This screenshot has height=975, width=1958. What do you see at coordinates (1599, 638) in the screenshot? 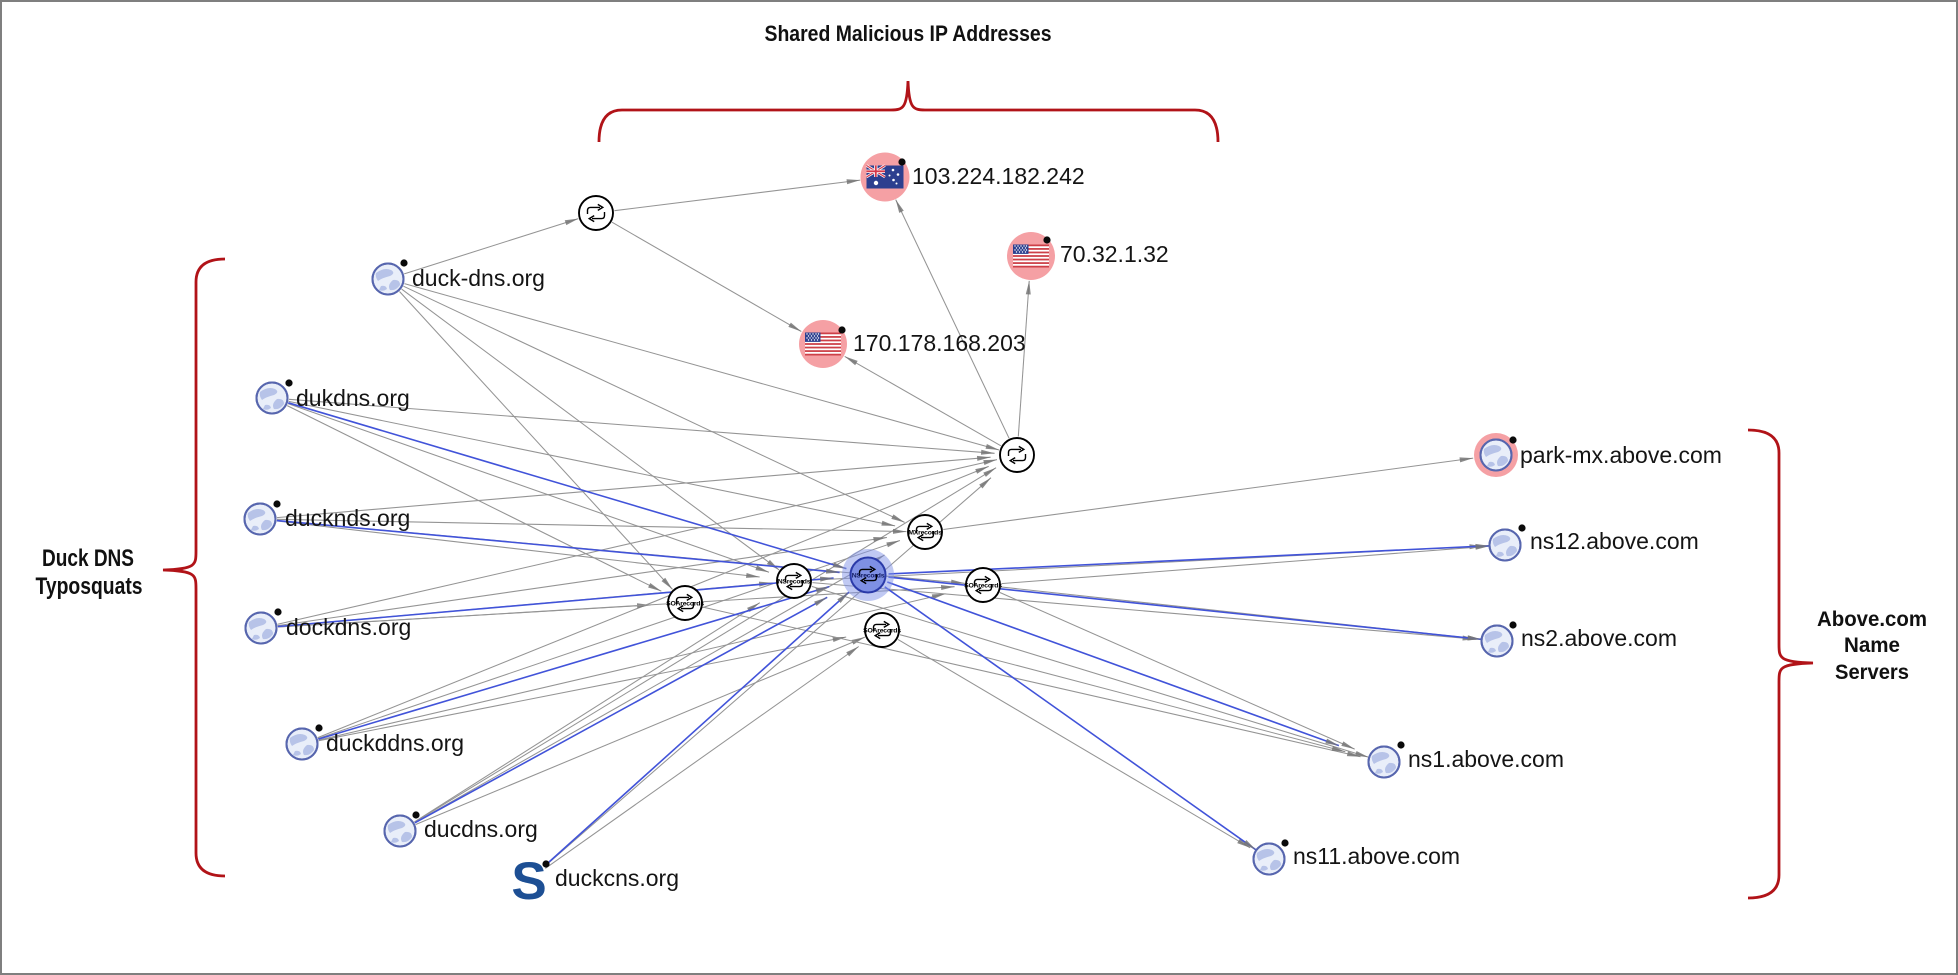
I see `svg-text: ns2.above.com` at bounding box center [1599, 638].